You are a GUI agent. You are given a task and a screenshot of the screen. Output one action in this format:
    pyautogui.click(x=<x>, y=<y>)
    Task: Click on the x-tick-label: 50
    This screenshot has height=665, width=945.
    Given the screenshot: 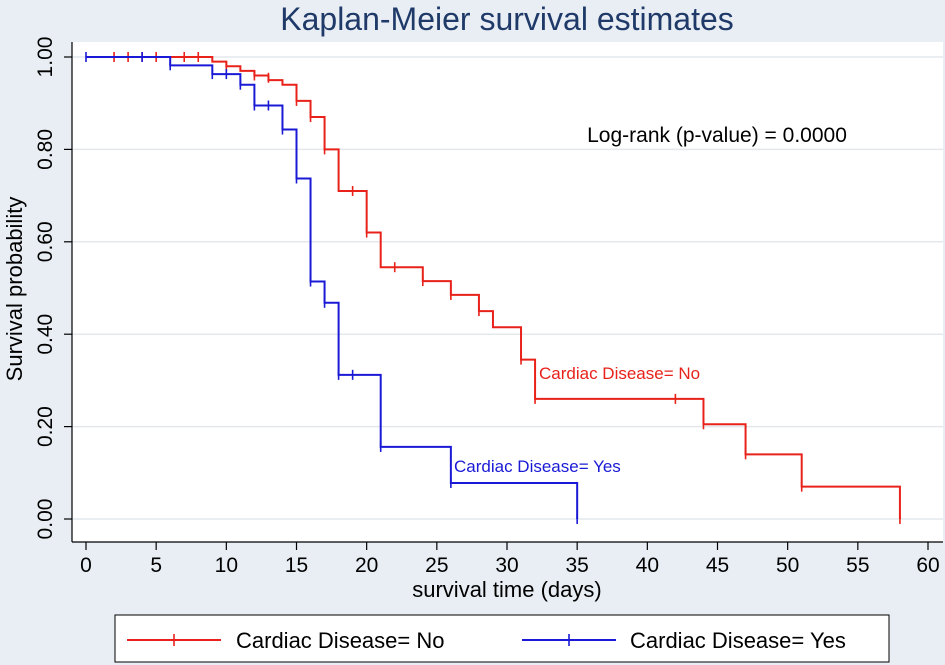 What is the action you would take?
    pyautogui.click(x=787, y=565)
    